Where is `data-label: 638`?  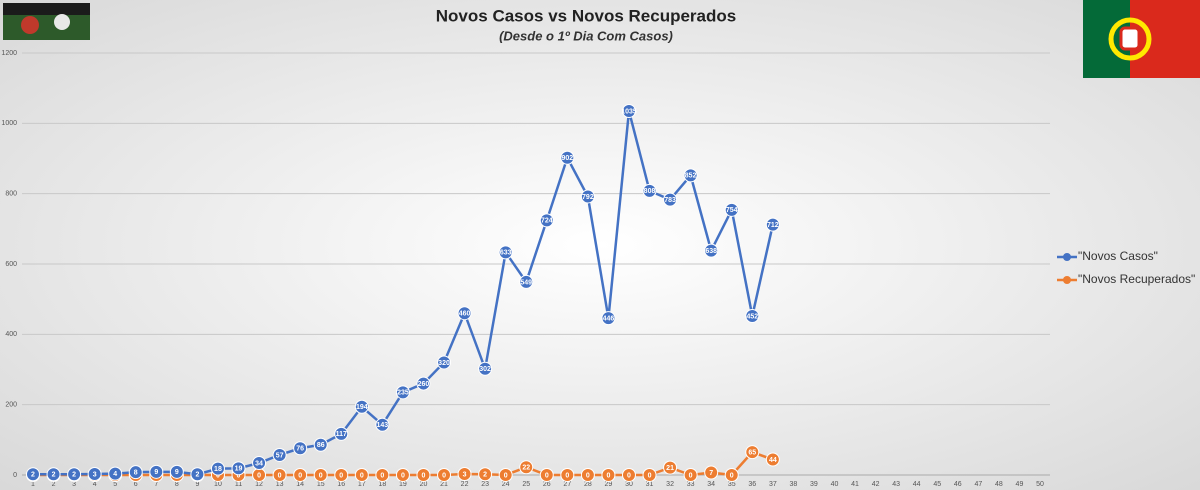
data-label: 638 is located at coordinates (711, 251).